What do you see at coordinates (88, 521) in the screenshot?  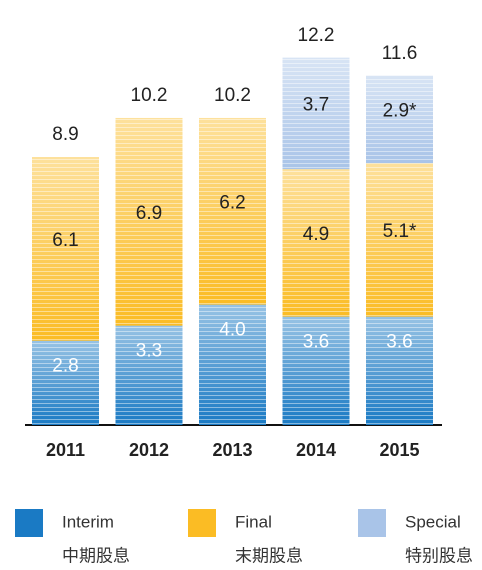 I see `legend-label: Interim` at bounding box center [88, 521].